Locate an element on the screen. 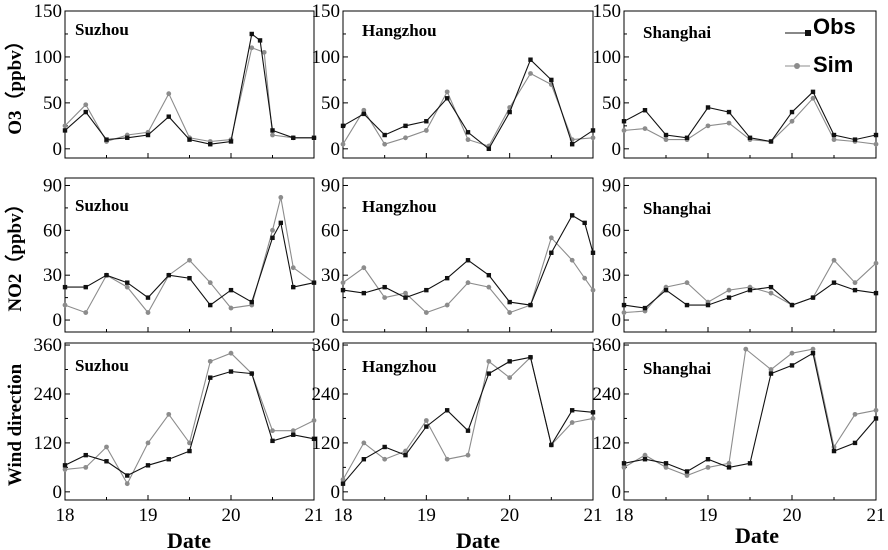 Image resolution: width=888 pixels, height=550 pixels. series-sim-line is located at coordinates (189, 255).